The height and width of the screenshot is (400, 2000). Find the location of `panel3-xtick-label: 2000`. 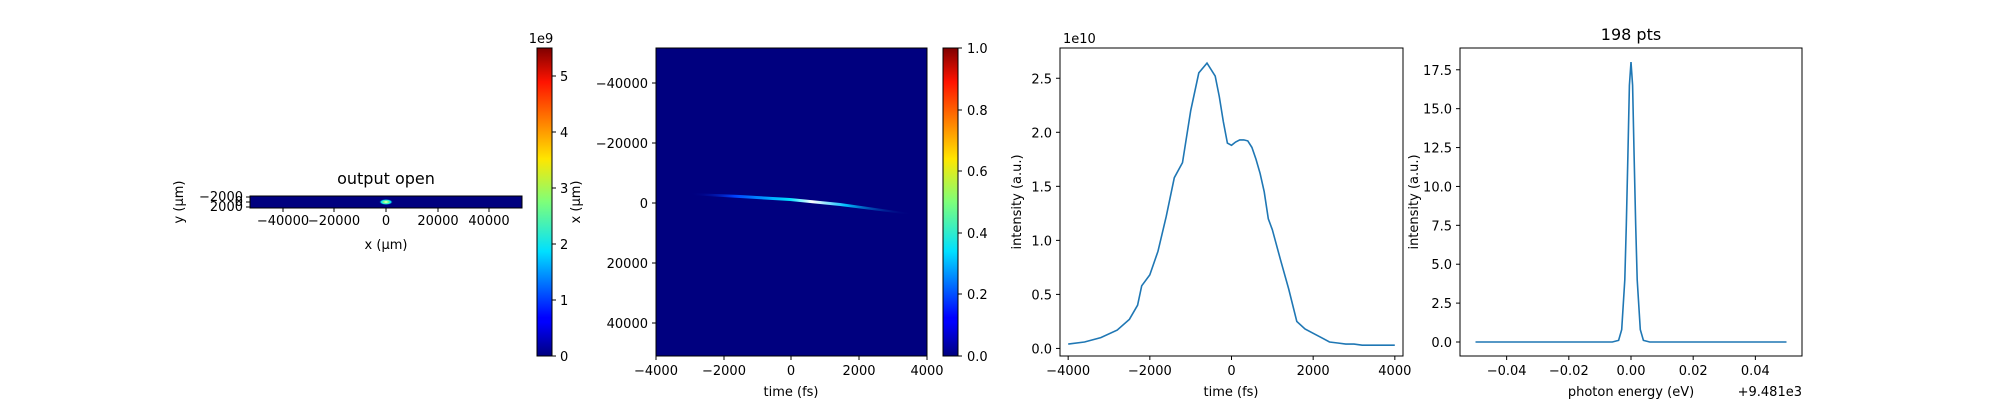

panel3-xtick-label: 2000 is located at coordinates (1313, 371).